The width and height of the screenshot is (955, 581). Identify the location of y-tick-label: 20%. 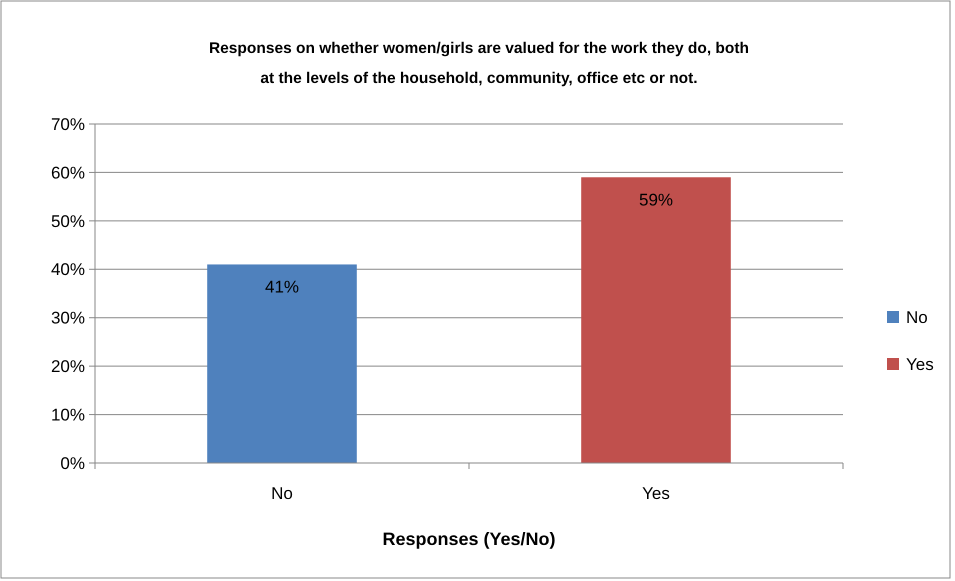
(67, 366).